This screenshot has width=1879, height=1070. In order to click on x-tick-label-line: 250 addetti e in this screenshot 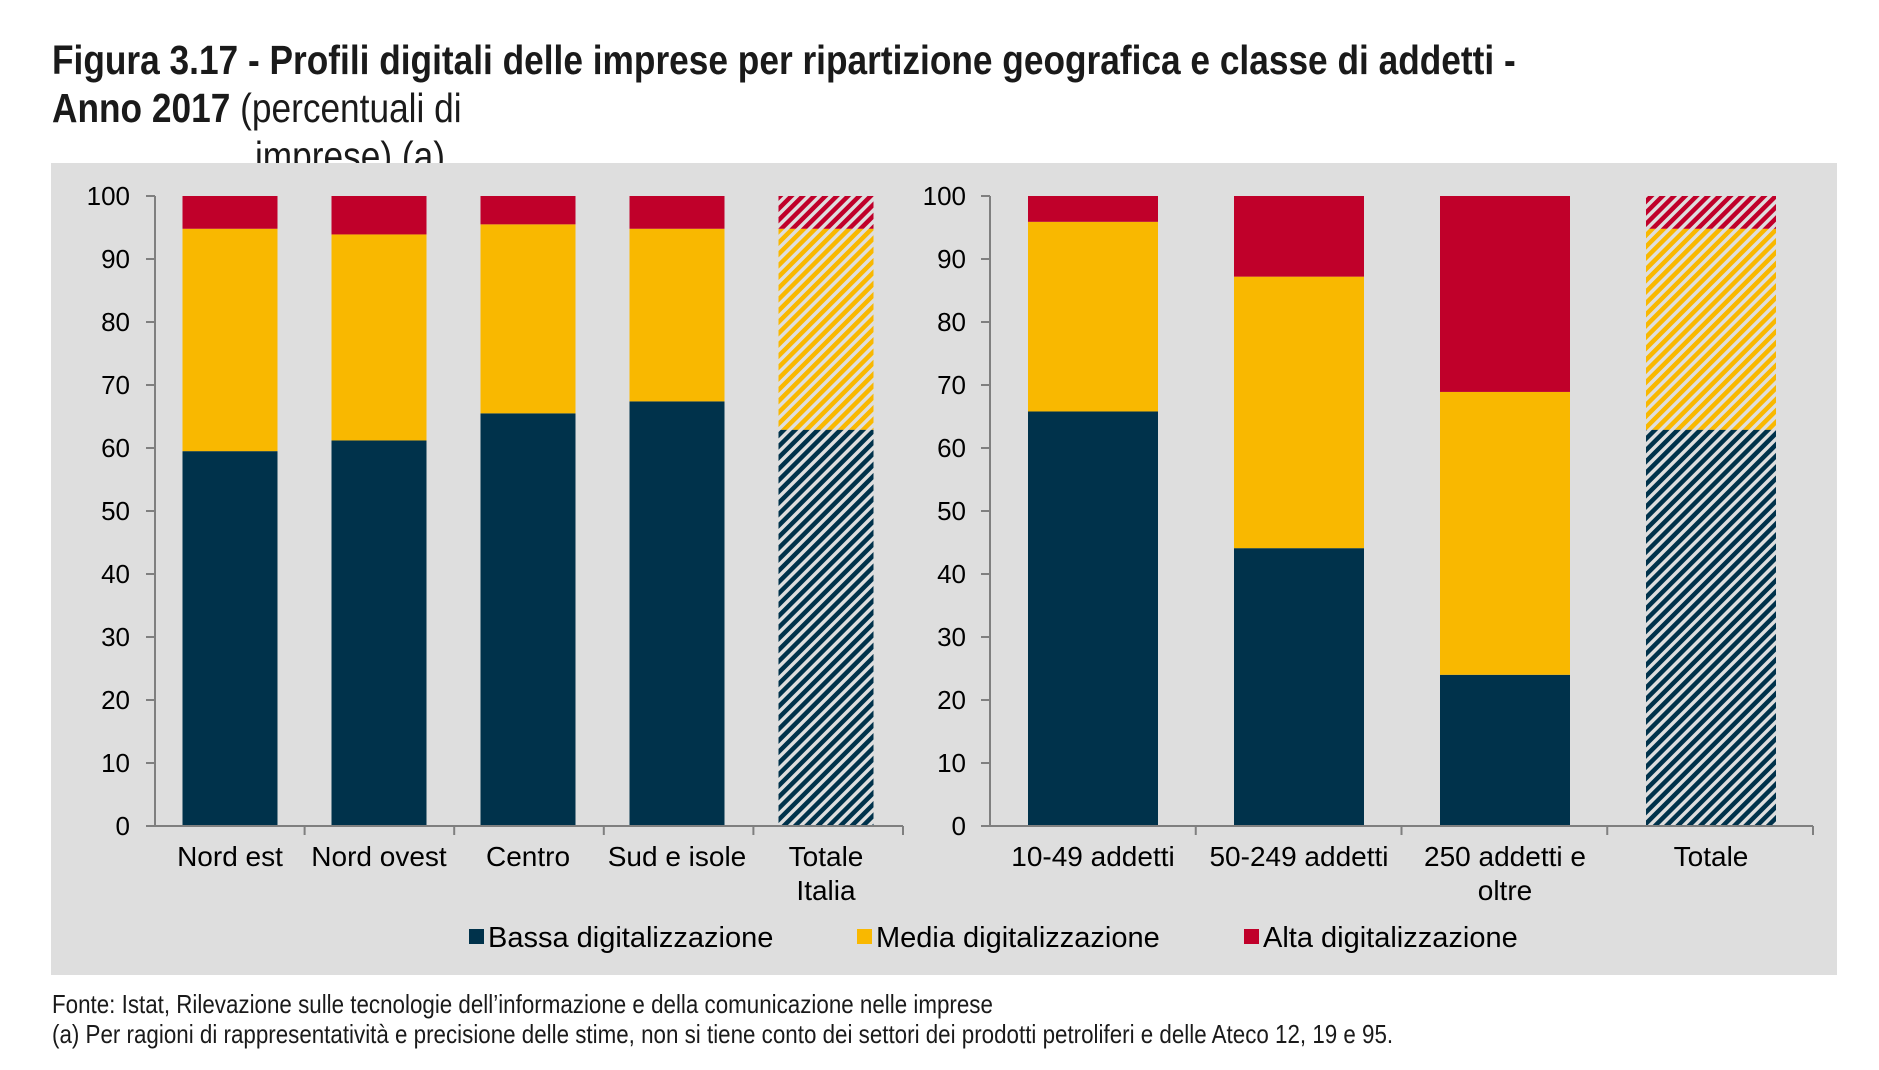, I will do `click(1505, 856)`.